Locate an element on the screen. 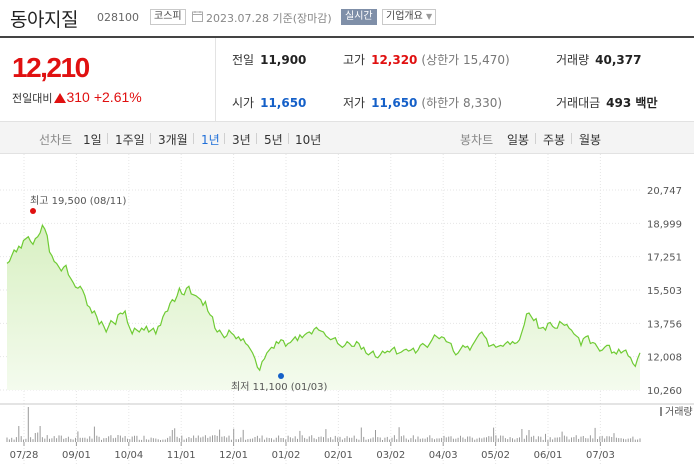 This screenshot has width=694, height=473. header-divider is located at coordinates (347, 37).